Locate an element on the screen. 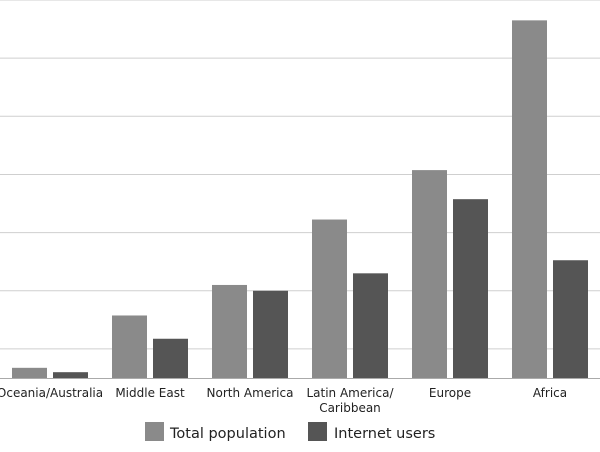 This screenshot has width=600, height=452. x-tick-label: Middle East is located at coordinates (150, 393).